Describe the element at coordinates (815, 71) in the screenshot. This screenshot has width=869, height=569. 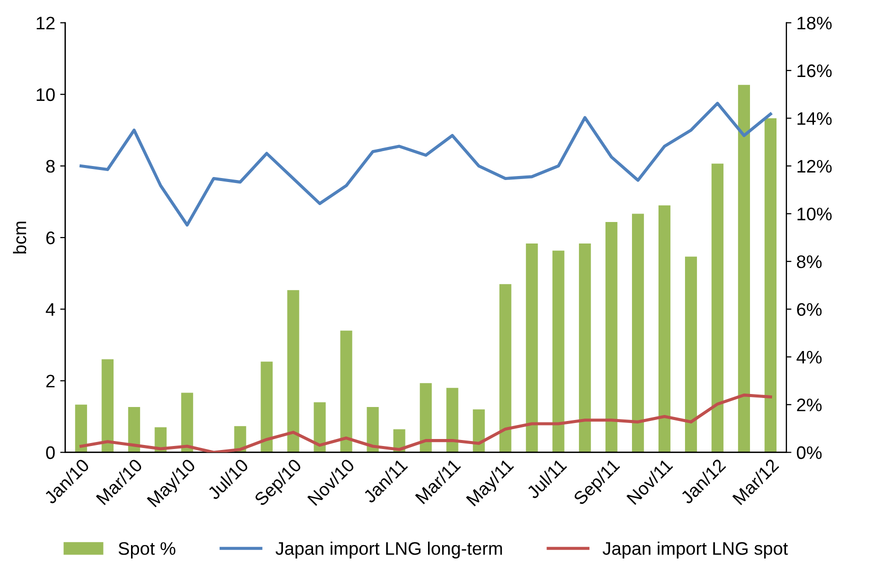
I see `y2-tick-label: 16%` at that location.